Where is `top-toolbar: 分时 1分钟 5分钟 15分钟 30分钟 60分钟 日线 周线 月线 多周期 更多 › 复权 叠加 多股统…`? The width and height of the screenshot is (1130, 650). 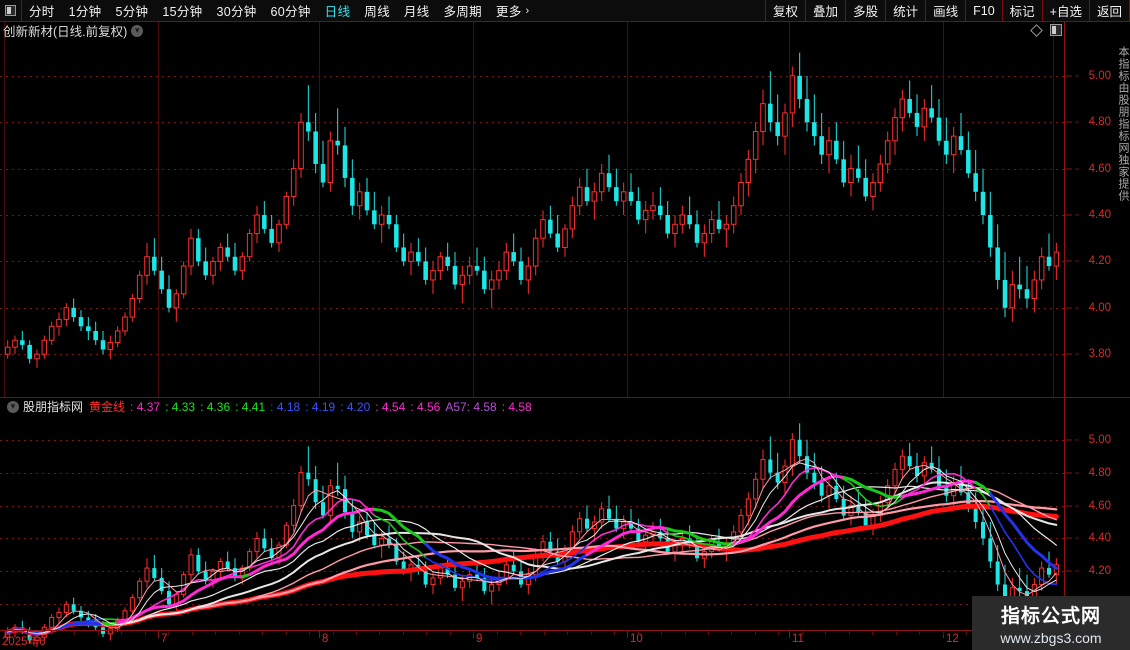 top-toolbar: 分时 1分钟 5分钟 15分钟 30分钟 60分钟 日线 周线 月线 多周期 更多 › 复权 叠加 多股统… is located at coordinates (565, 11).